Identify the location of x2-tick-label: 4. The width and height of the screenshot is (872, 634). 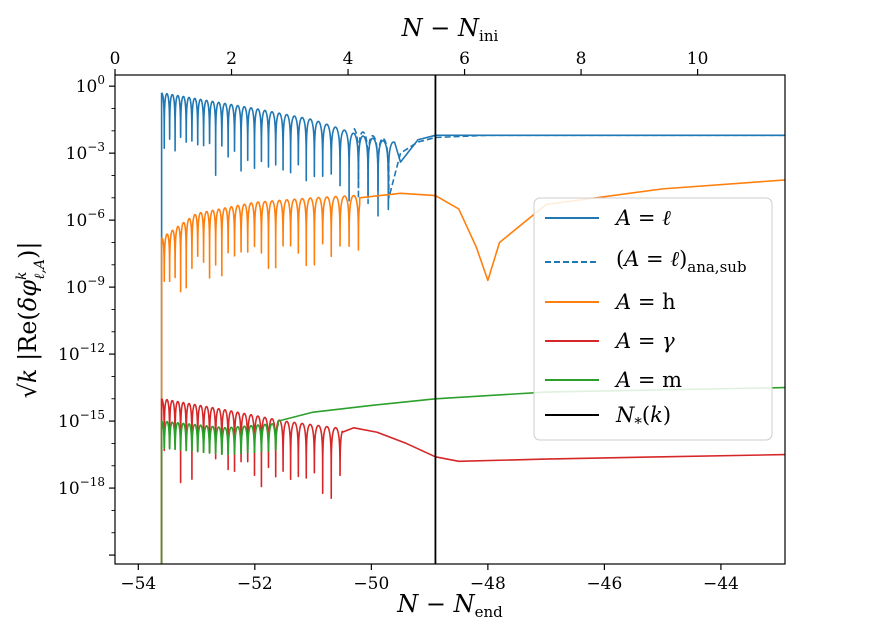
(348, 59).